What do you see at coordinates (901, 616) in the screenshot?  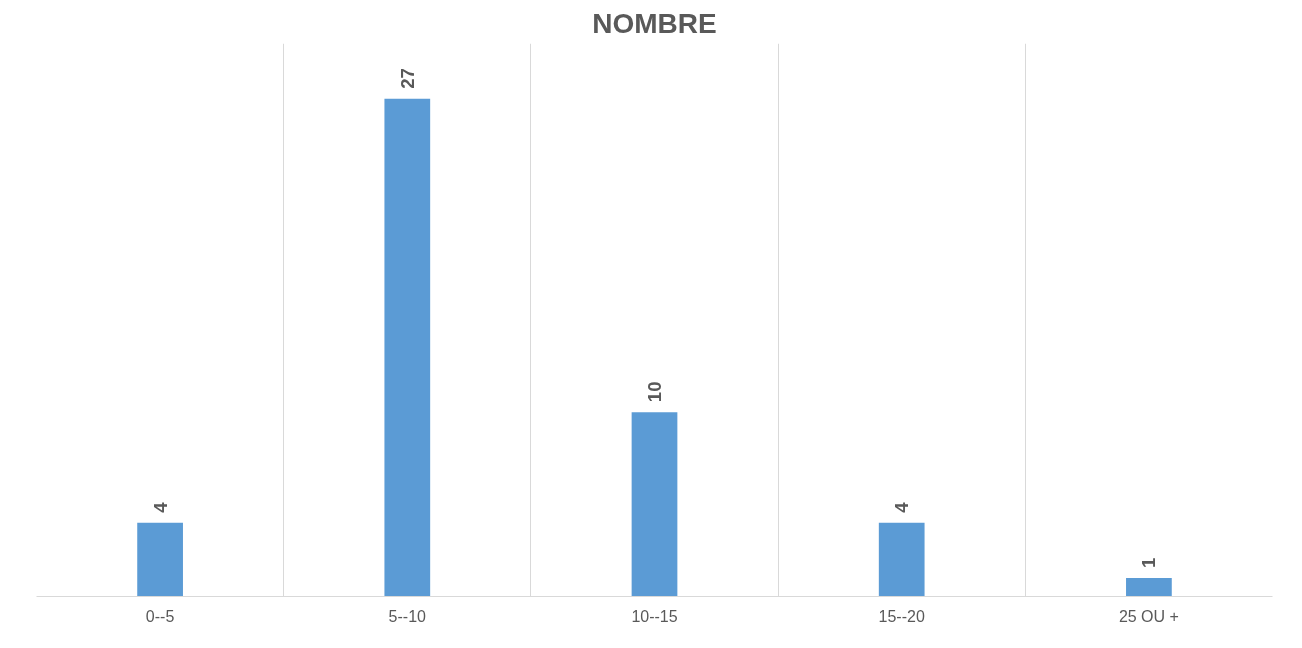 I see `x-tick-label: 15--20` at bounding box center [901, 616].